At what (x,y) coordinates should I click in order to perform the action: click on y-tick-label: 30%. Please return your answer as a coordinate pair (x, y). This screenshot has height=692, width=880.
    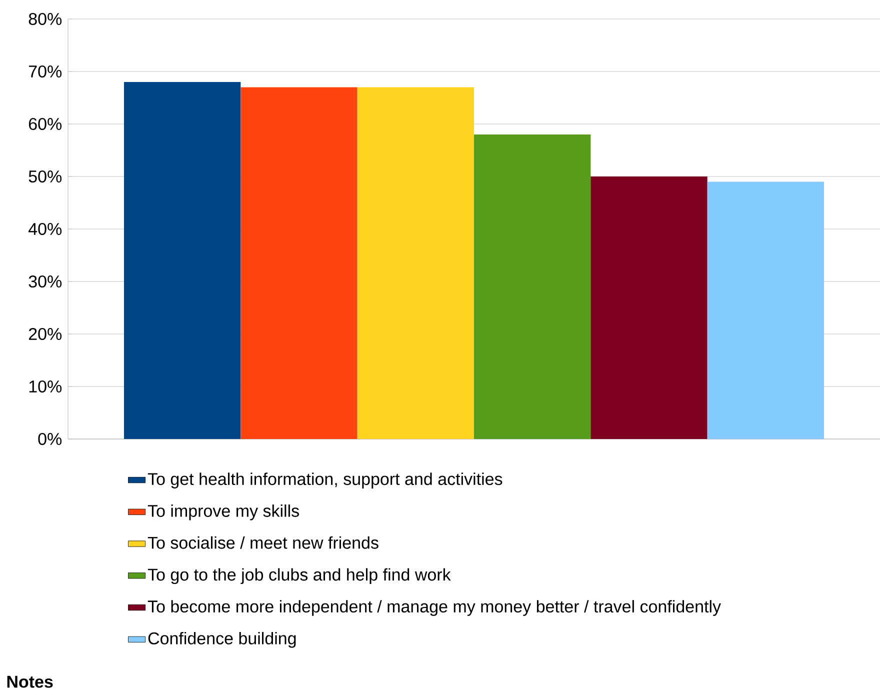
    Looking at the image, I should click on (45, 281).